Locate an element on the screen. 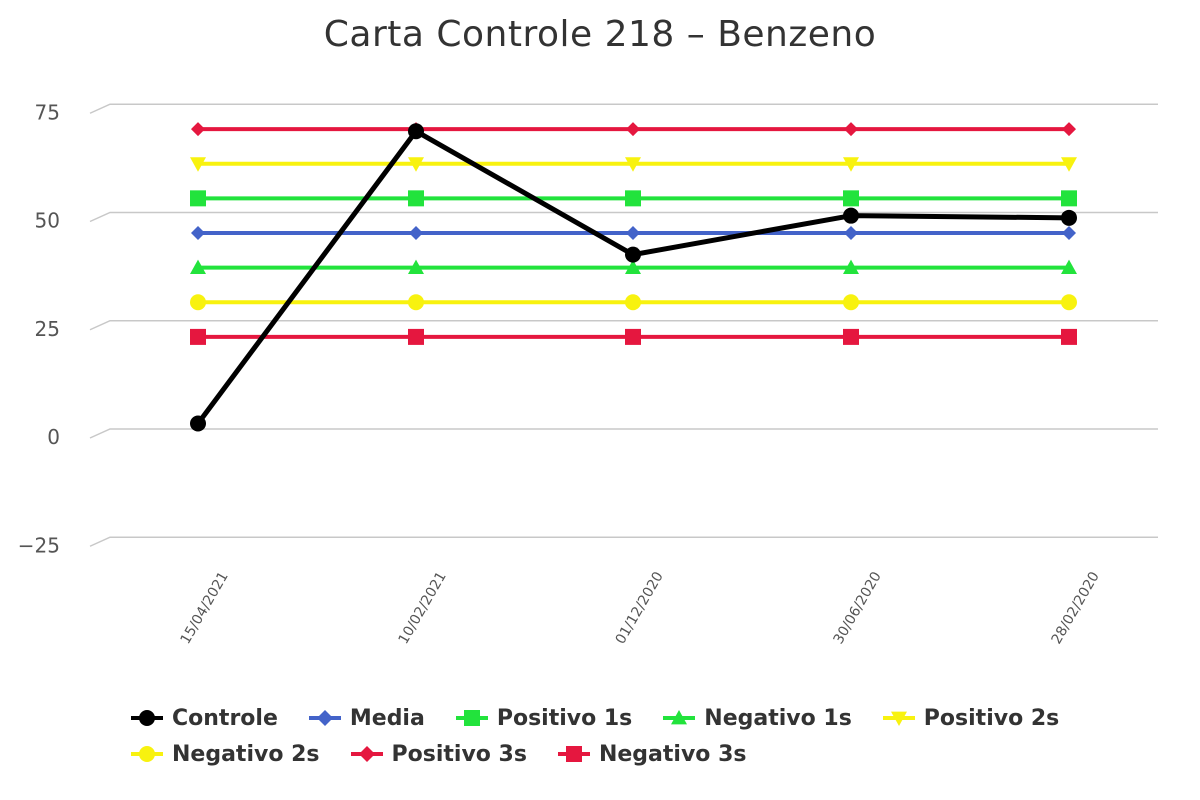  y-tick-label: 75 is located at coordinates (47, 112).